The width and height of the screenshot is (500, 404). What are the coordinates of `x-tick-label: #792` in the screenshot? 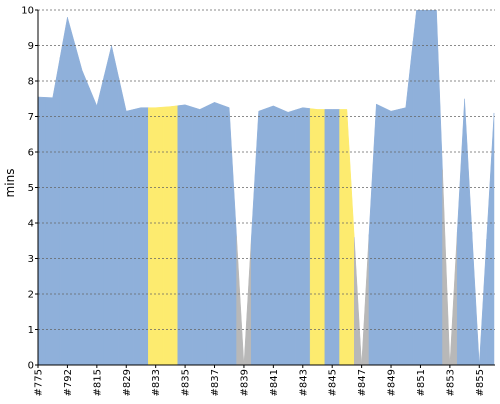 It's located at (68, 382).